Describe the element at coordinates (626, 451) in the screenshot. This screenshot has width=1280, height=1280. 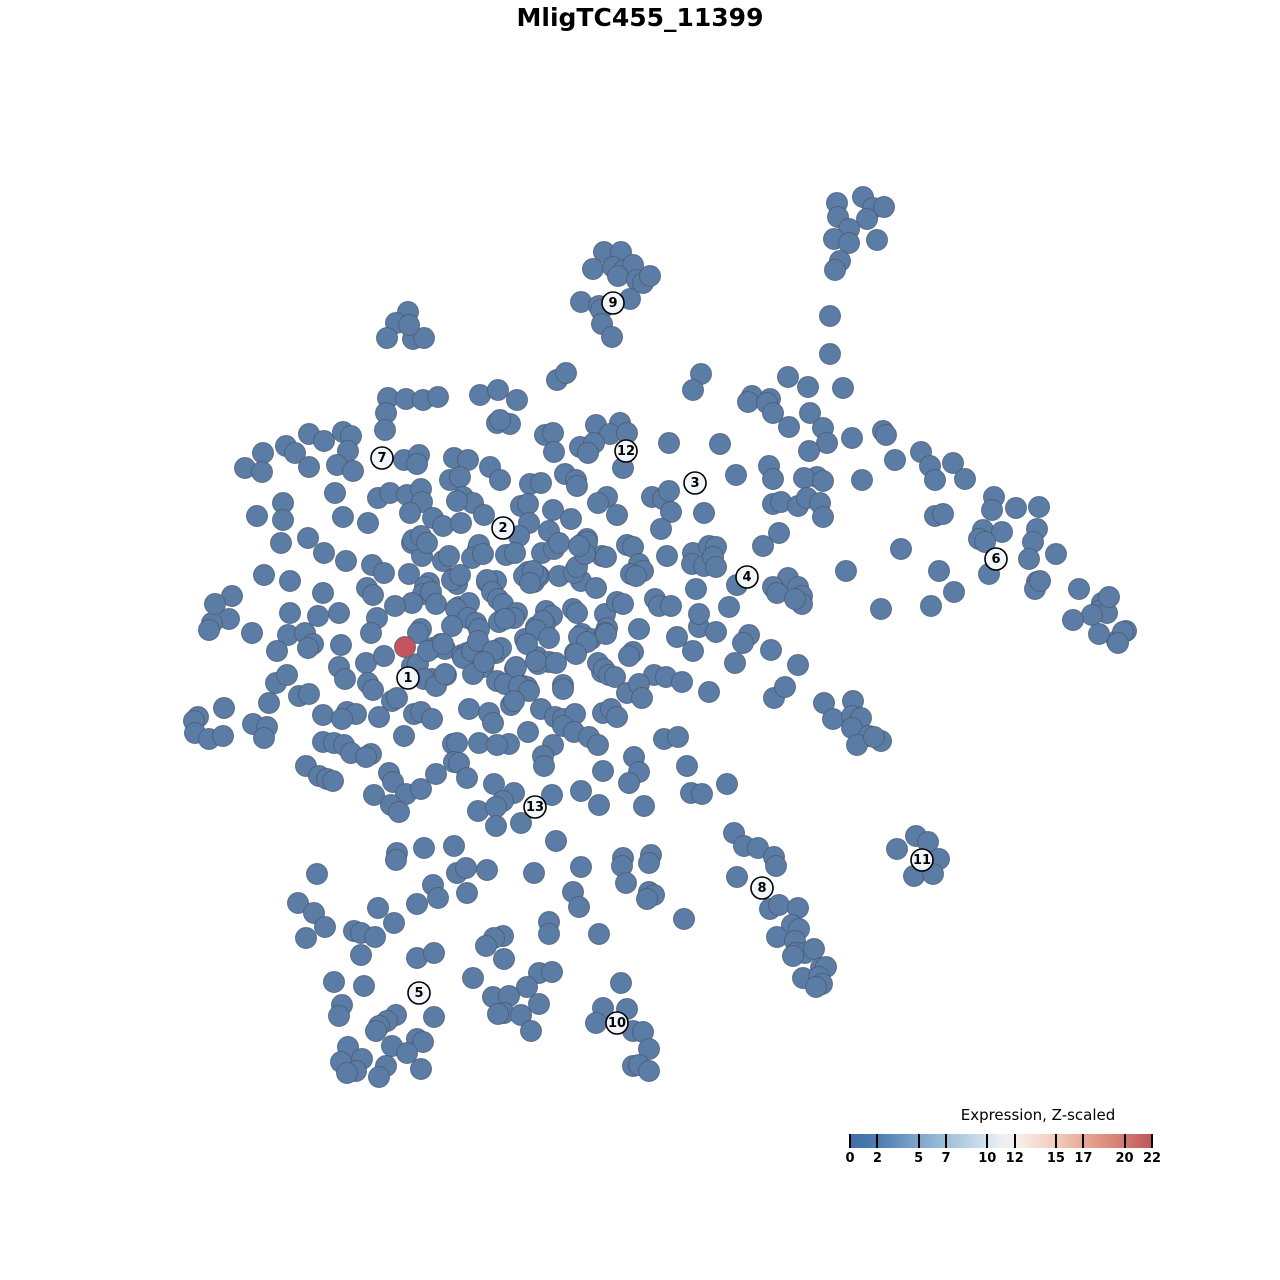
I see `cluster-label-text-12: 12` at that location.